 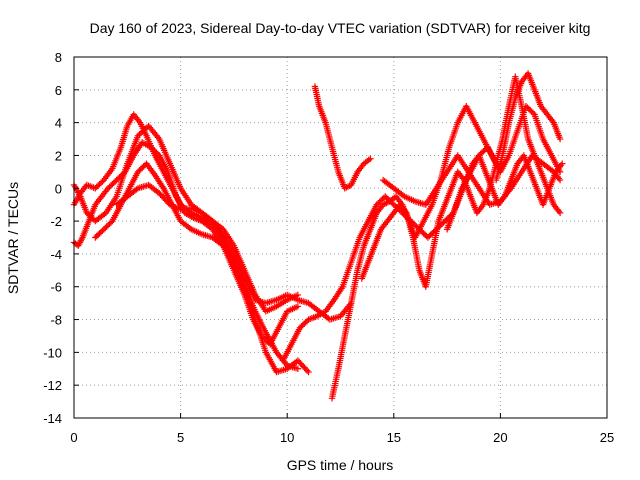 I want to click on y-tick-label: -8, so click(x=56, y=320).